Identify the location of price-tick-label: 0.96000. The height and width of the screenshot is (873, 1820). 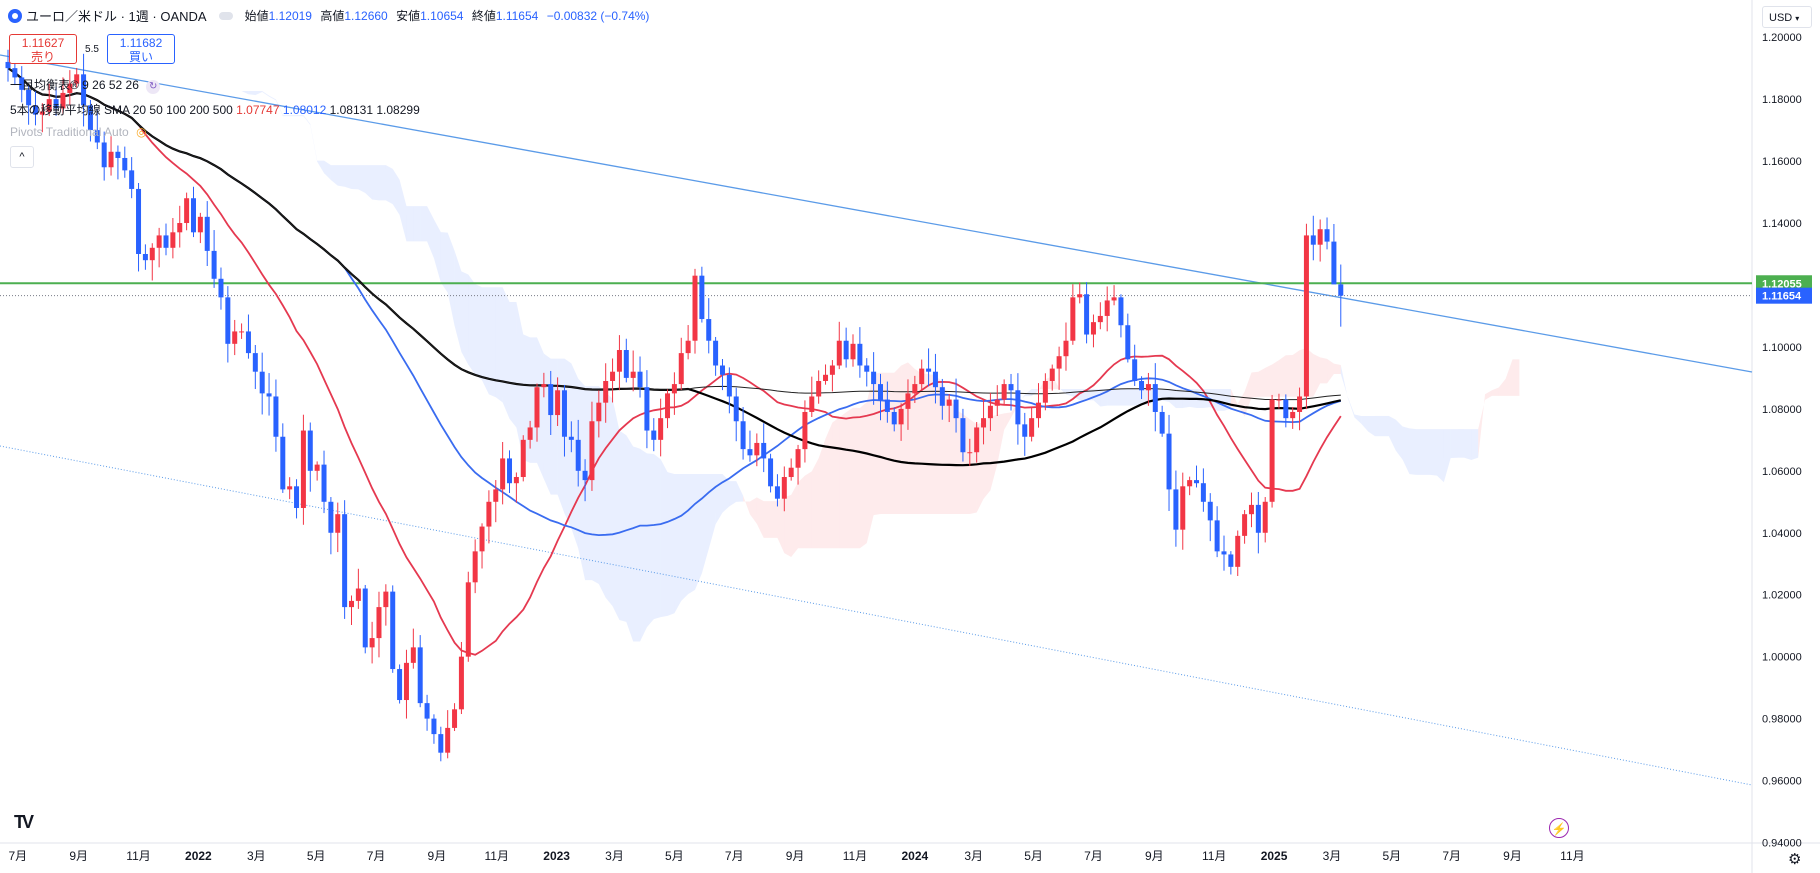
(1782, 782).